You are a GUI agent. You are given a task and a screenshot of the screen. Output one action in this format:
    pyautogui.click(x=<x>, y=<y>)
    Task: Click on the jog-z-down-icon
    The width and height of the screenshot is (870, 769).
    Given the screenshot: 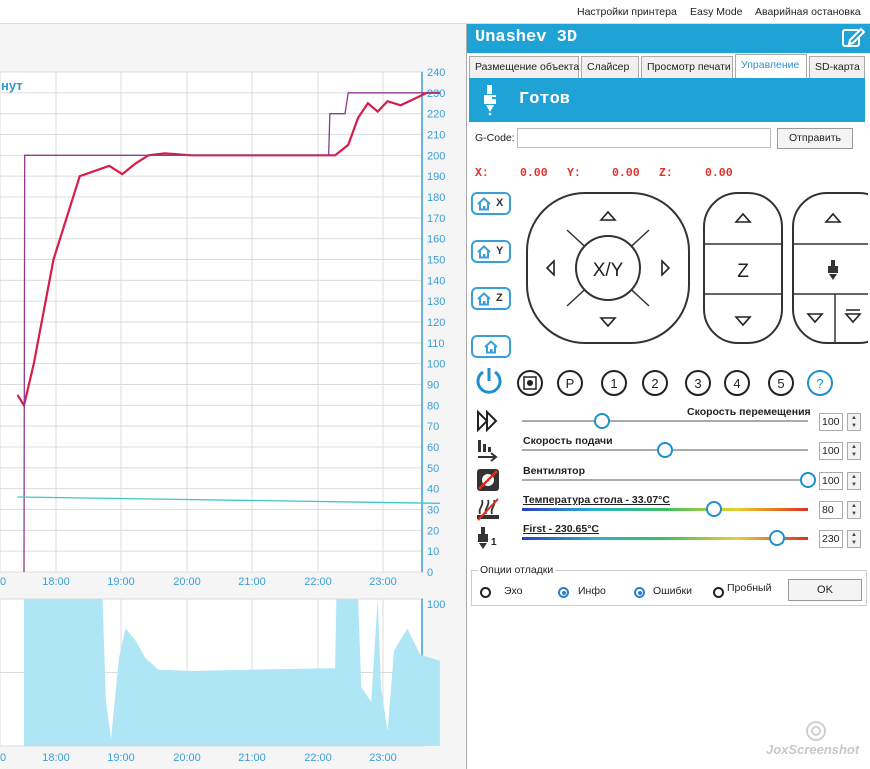 What is the action you would take?
    pyautogui.click(x=743, y=321)
    